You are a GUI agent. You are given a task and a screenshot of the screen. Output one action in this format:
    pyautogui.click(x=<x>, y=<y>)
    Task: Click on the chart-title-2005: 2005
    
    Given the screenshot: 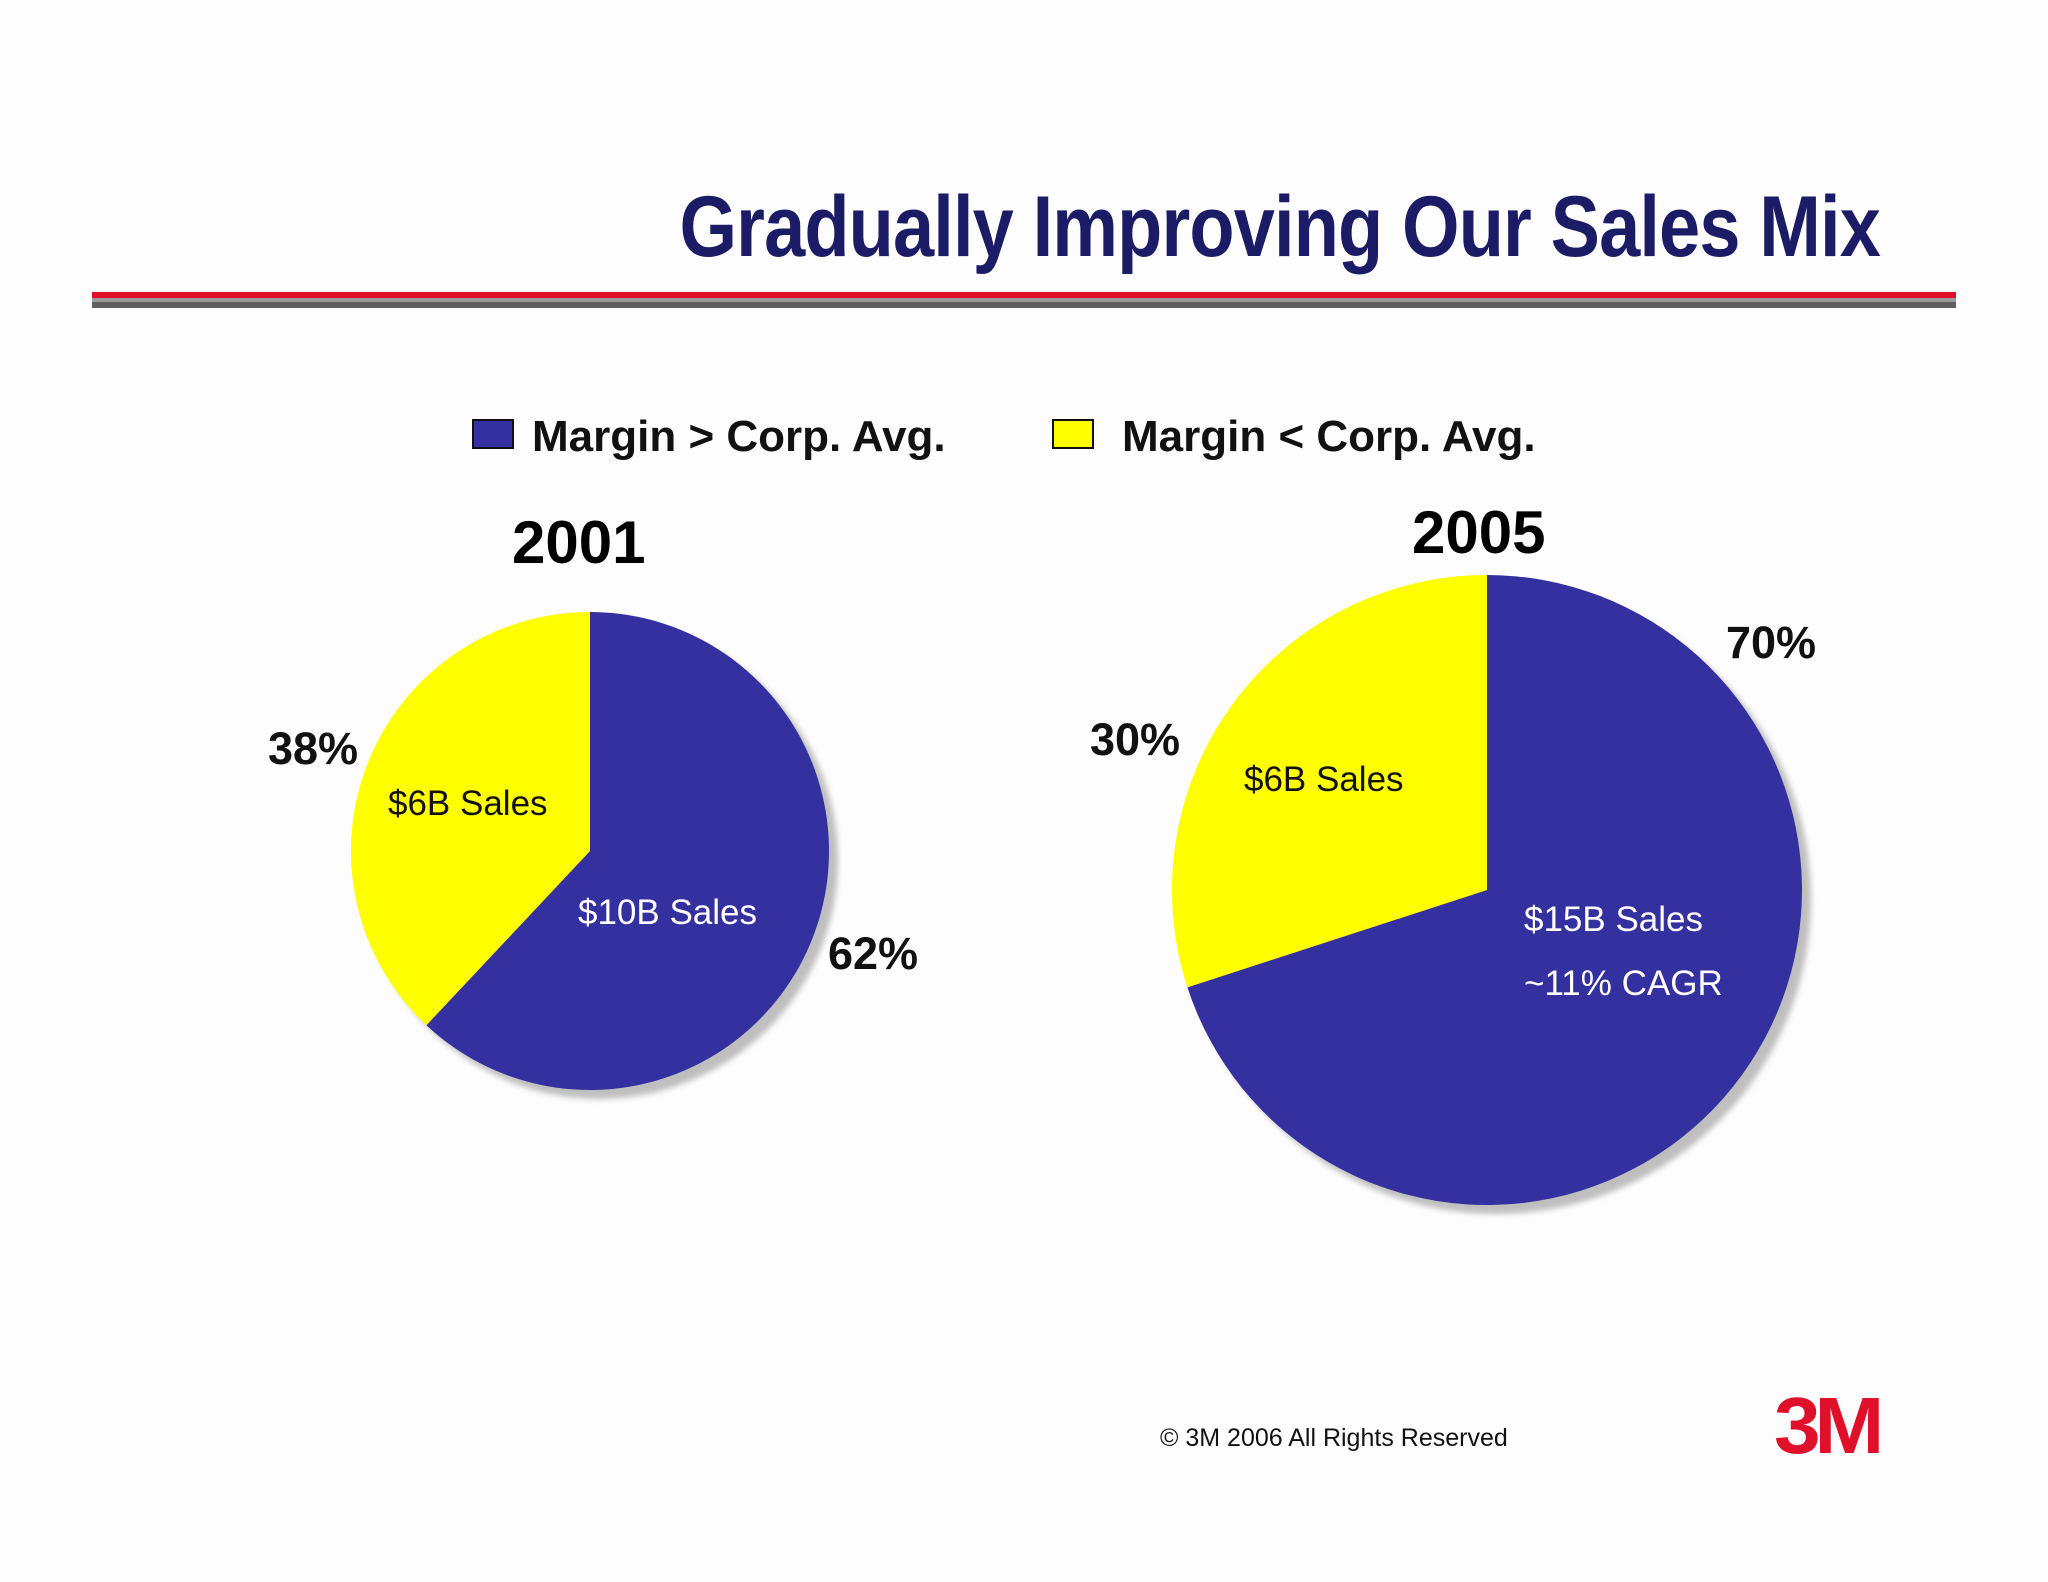 What is the action you would take?
    pyautogui.click(x=1479, y=532)
    